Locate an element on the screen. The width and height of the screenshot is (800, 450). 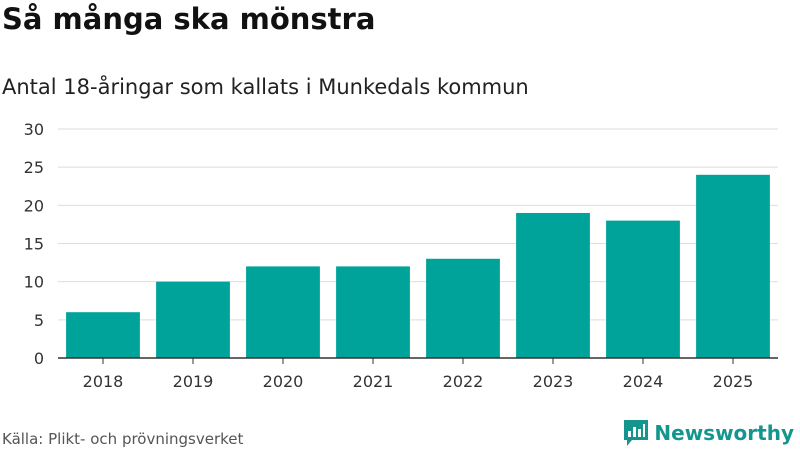
bar-2019 is located at coordinates (193, 319).